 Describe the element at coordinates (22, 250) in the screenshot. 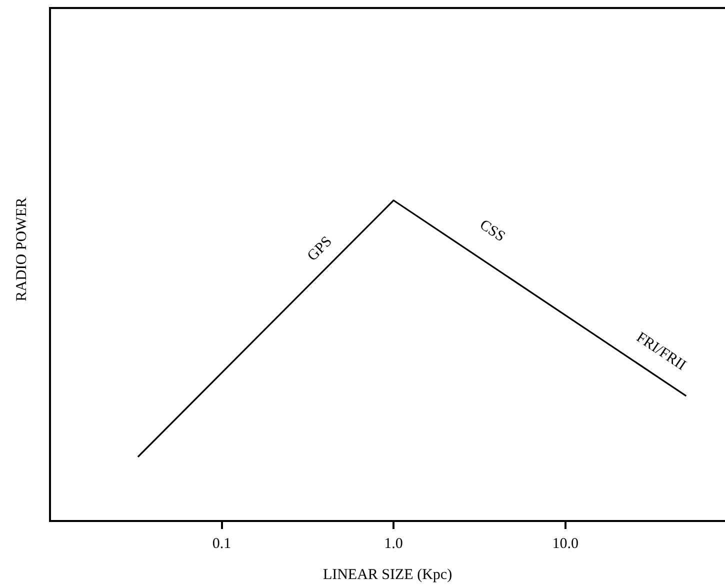

I see `y-axis-title: RADIO POWER` at that location.